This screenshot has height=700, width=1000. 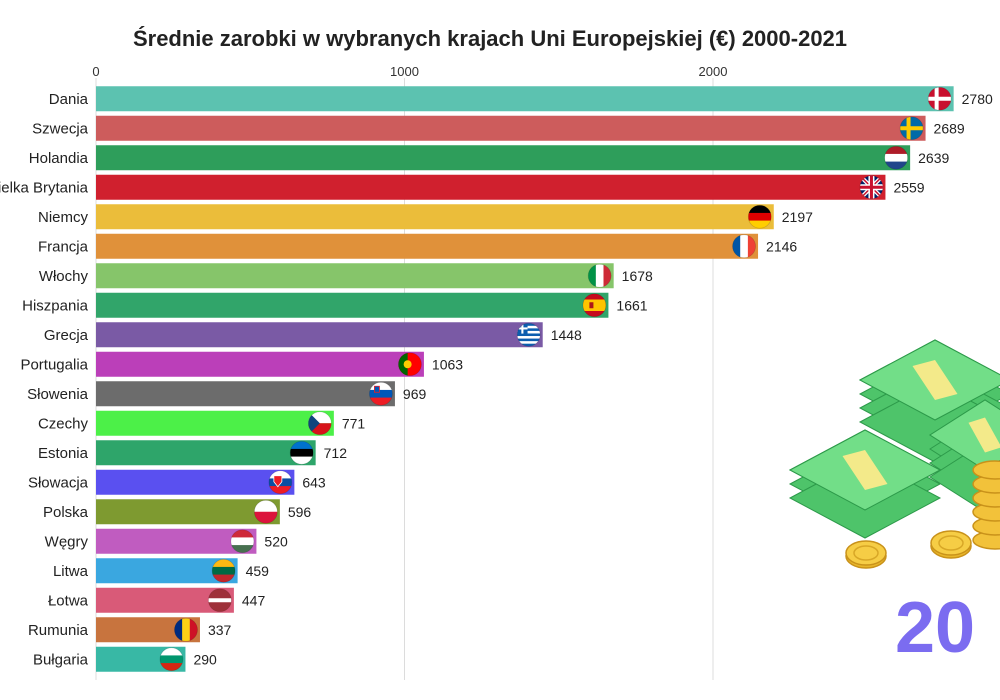 I want to click on category-label: Grecja, so click(x=66, y=335).